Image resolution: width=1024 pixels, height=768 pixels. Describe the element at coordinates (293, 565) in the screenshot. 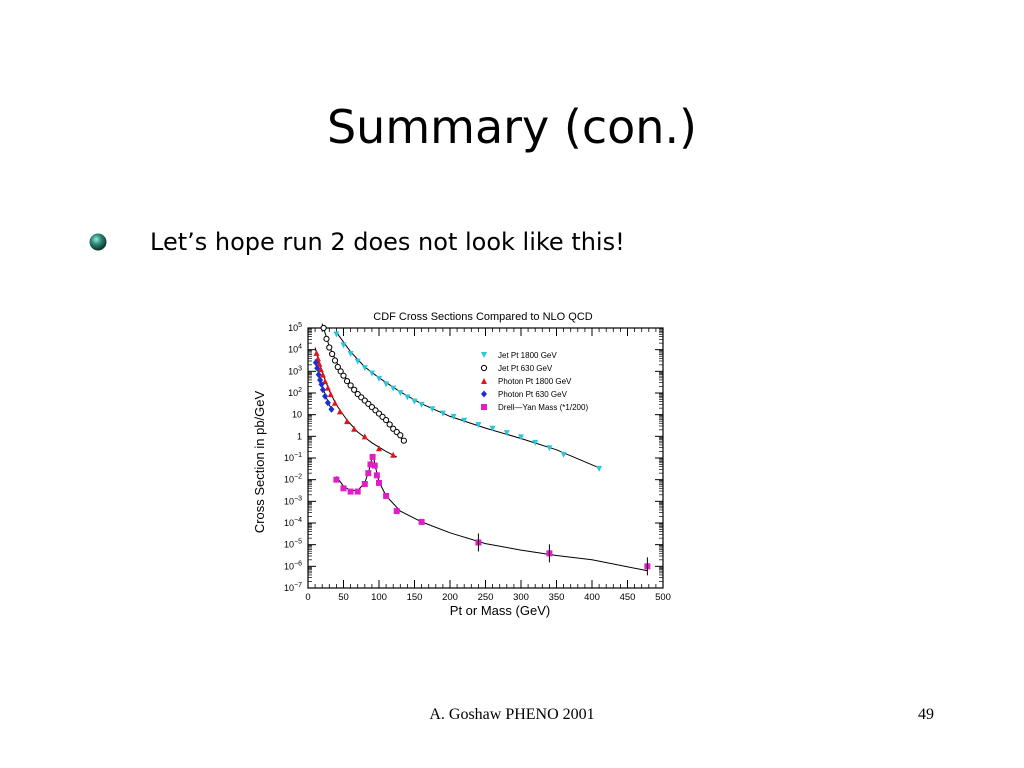

I see `y-tick-label: 10⁻⁶` at that location.